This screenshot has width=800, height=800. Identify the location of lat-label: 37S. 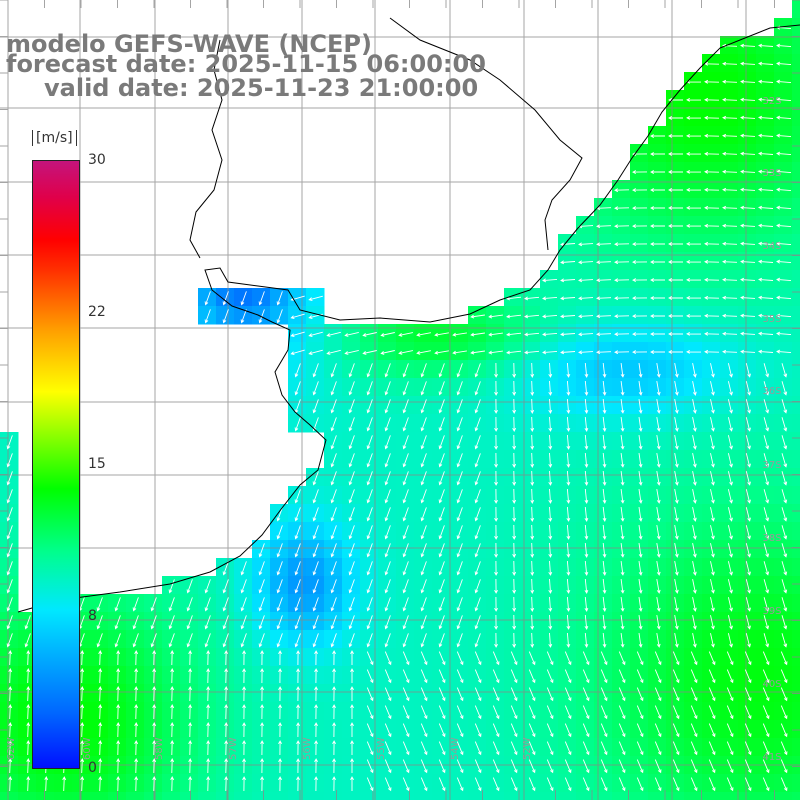
(771, 465).